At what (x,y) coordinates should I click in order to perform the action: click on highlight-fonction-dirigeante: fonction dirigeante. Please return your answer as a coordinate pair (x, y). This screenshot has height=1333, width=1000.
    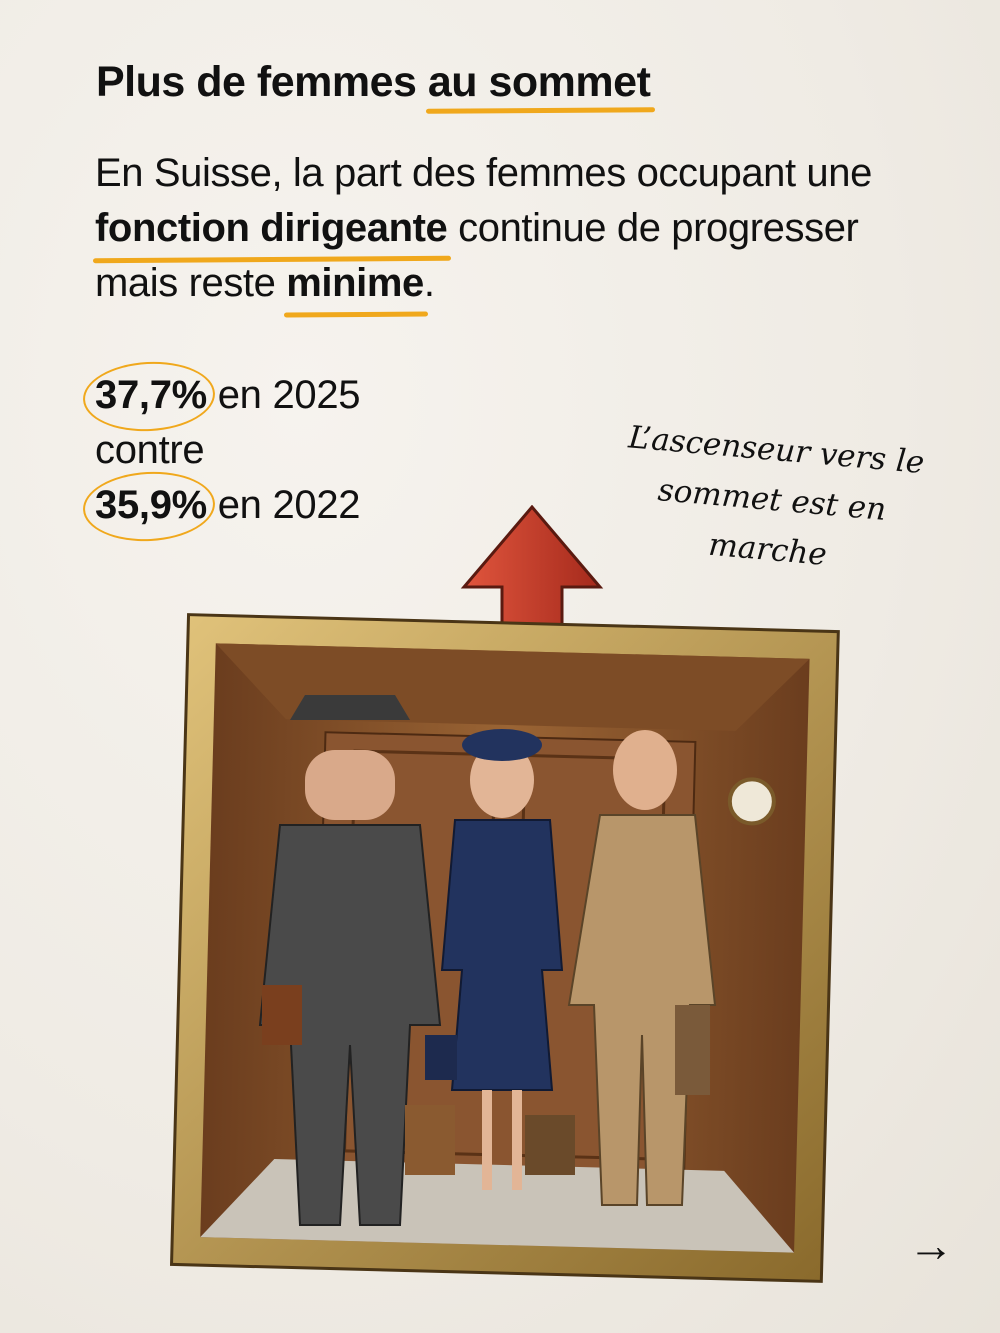
    Looking at the image, I should click on (271, 228).